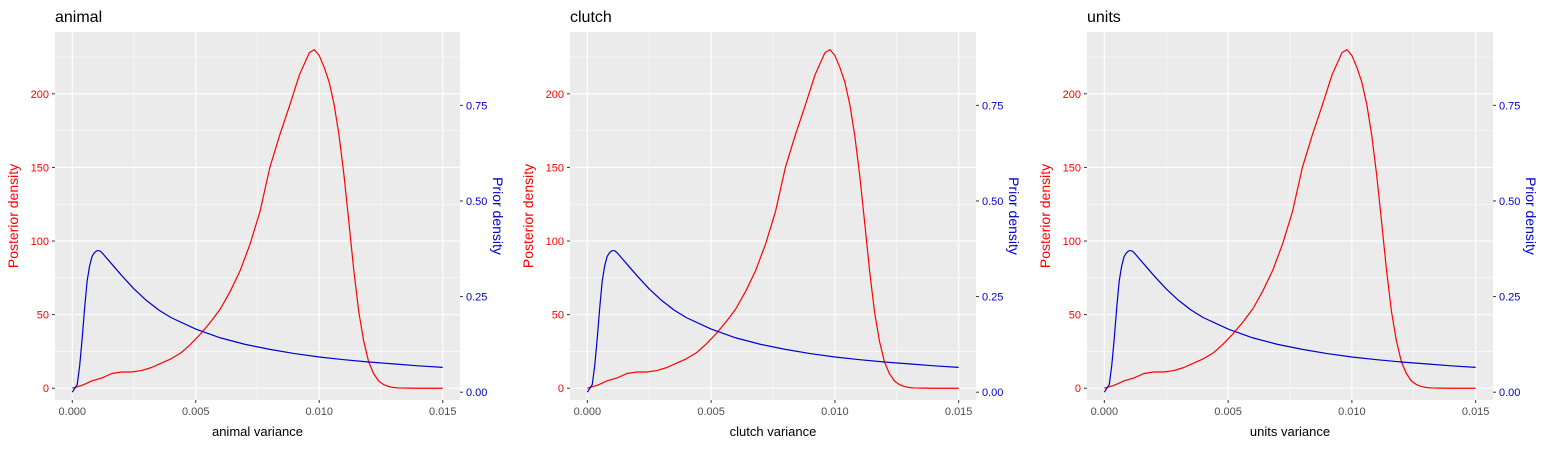 This screenshot has height=455, width=1550. What do you see at coordinates (1290, 431) in the screenshot?
I see `x-axis-label: units variance` at bounding box center [1290, 431].